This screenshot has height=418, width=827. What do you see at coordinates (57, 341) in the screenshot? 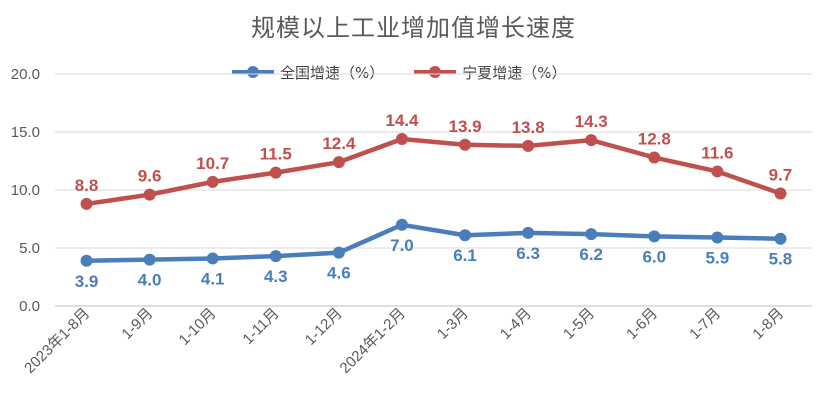
I see `x-tick-label-0: 2023年1-8月` at bounding box center [57, 341].